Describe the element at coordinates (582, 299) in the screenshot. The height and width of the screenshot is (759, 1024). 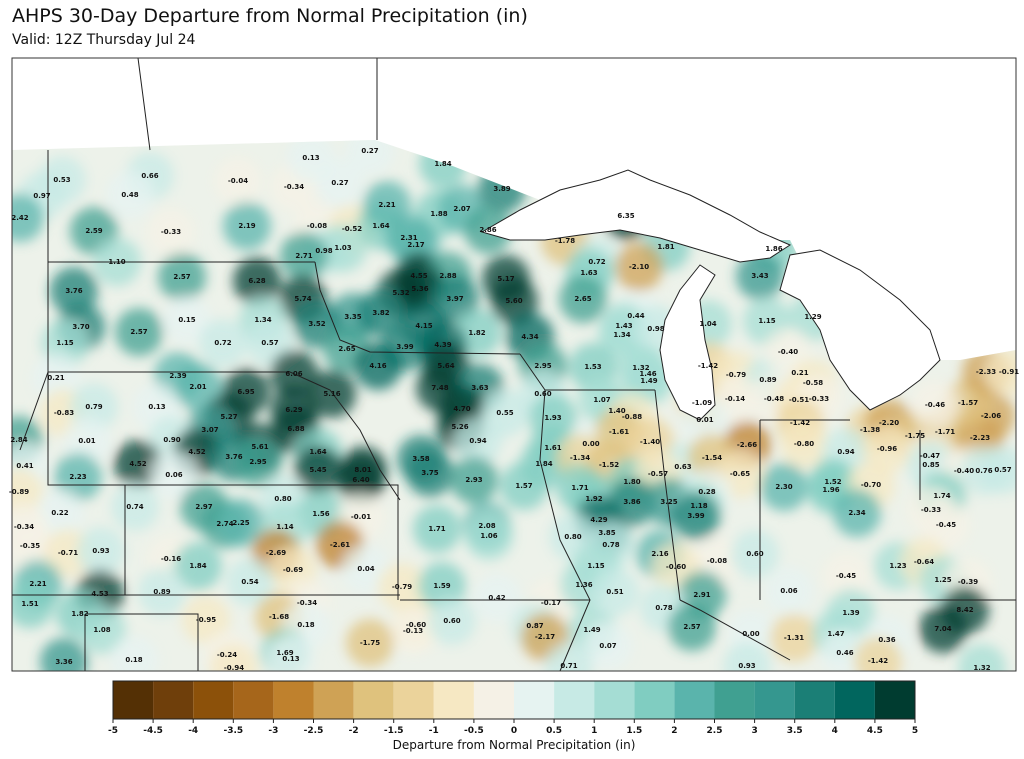
I see `station-value: 2.65` at that location.